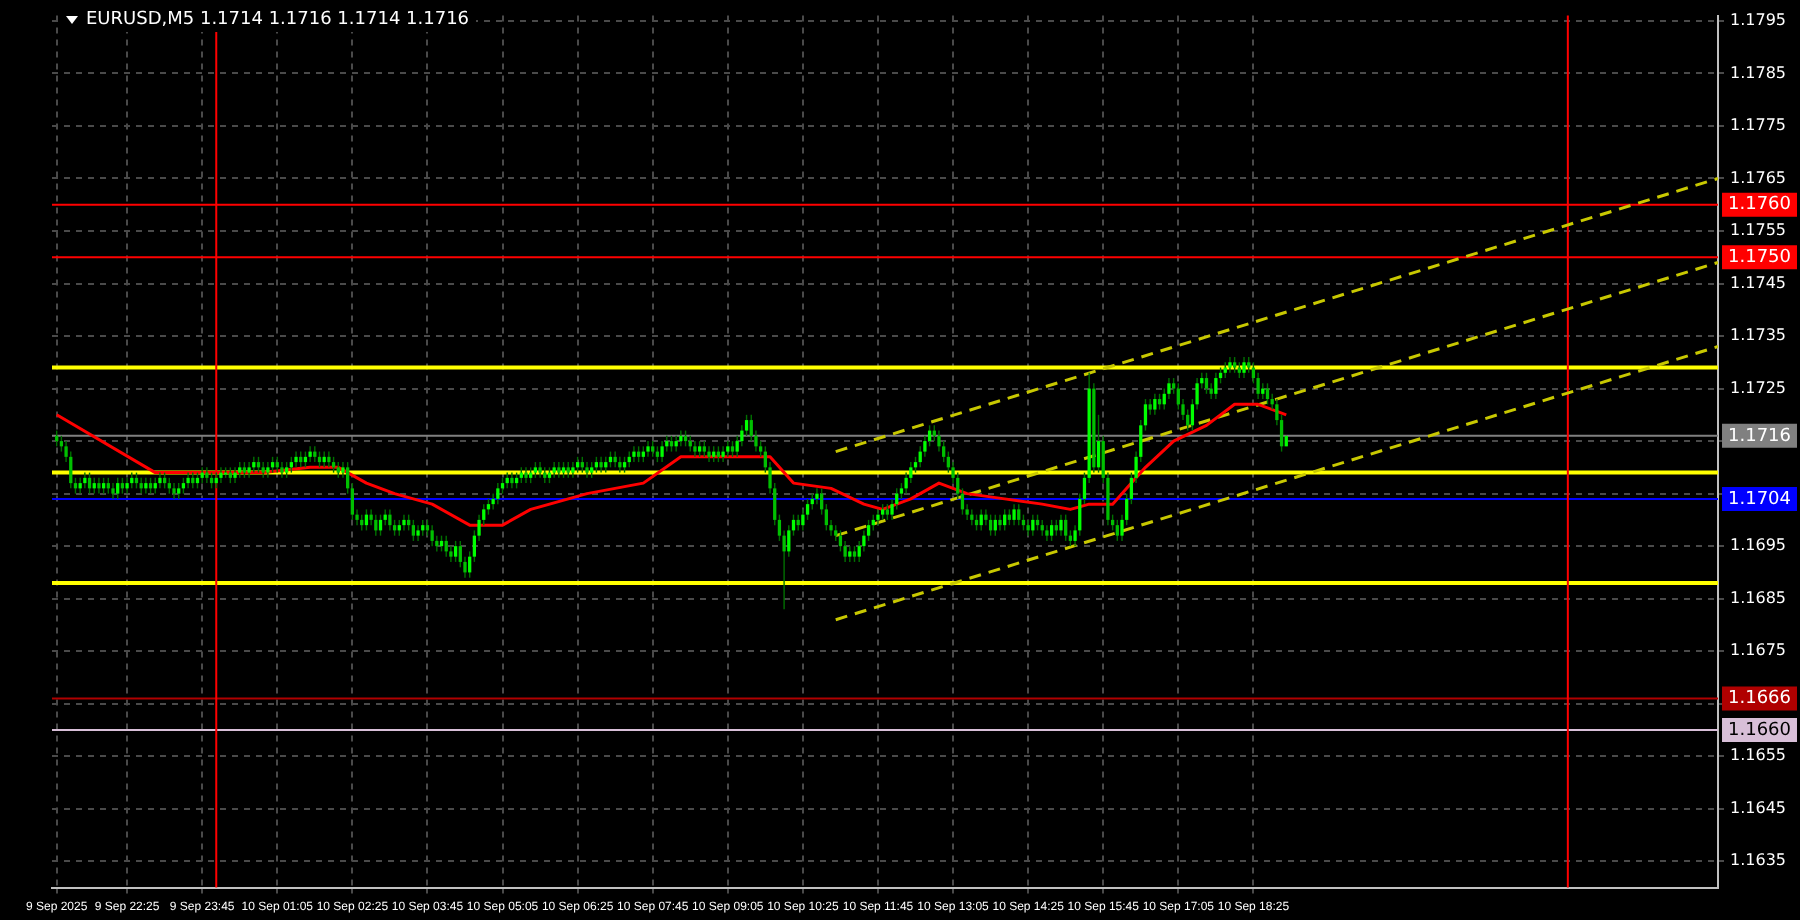 This screenshot has height=920, width=1800. I want to click on y-tick-label: 1.1655, so click(1758, 755).